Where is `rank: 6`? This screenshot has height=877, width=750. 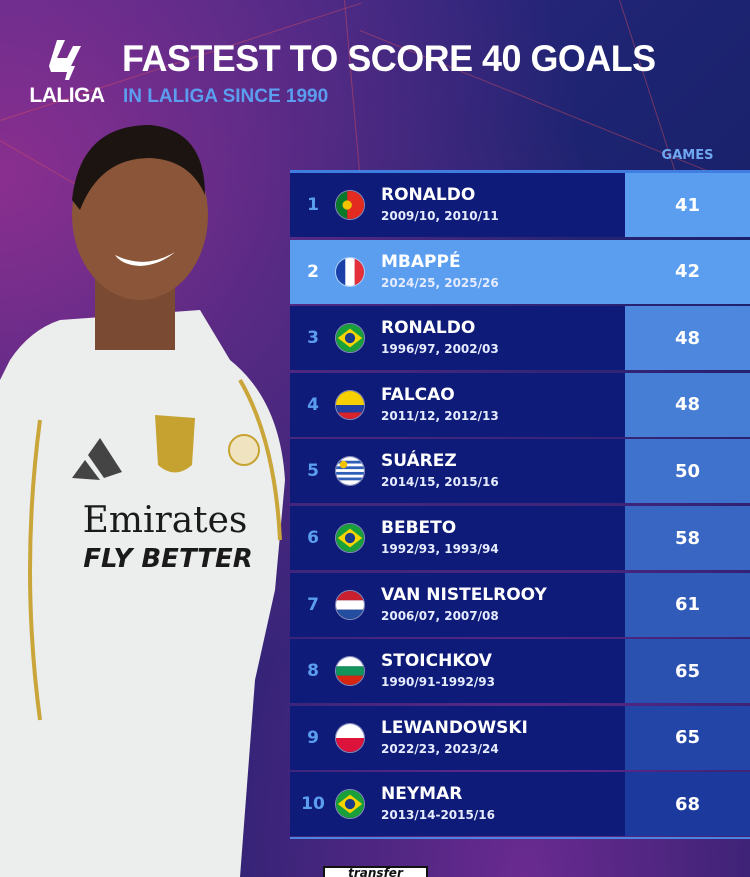 rank: 6 is located at coordinates (313, 538).